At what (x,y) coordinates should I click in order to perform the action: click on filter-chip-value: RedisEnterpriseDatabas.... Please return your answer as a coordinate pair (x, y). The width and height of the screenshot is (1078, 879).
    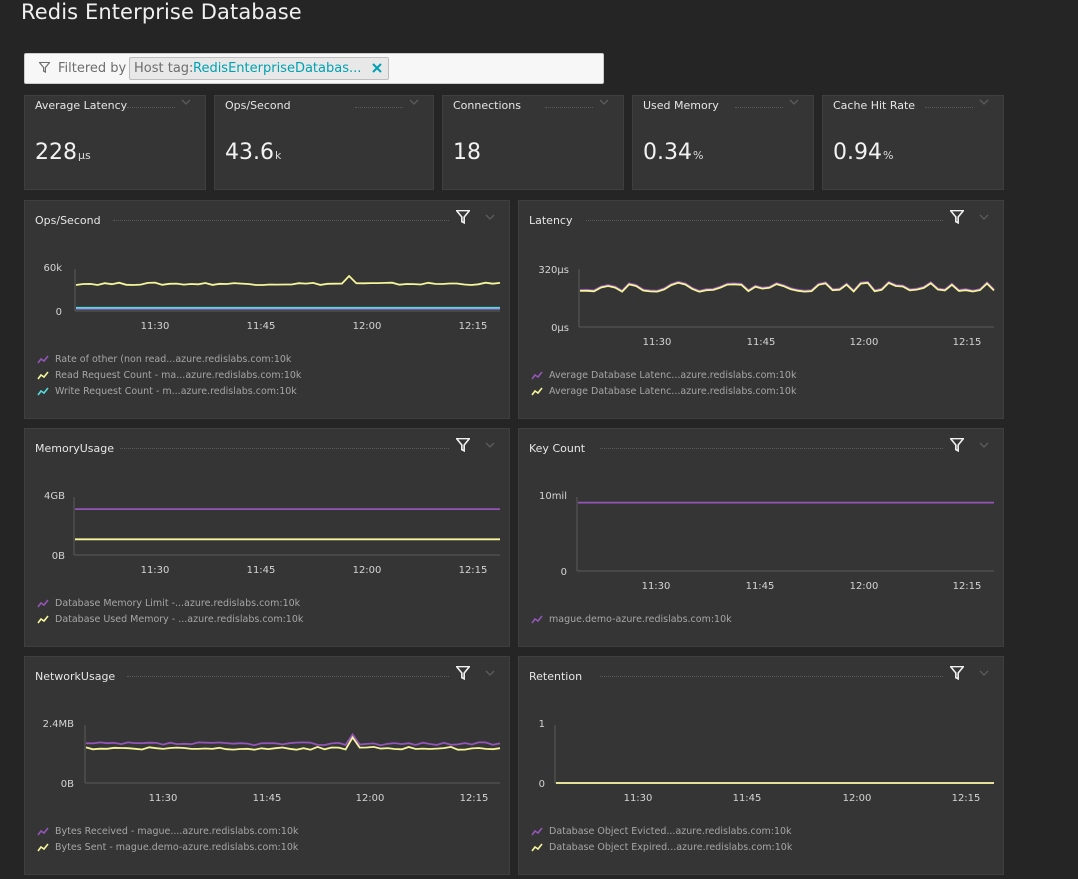
    Looking at the image, I should click on (277, 68).